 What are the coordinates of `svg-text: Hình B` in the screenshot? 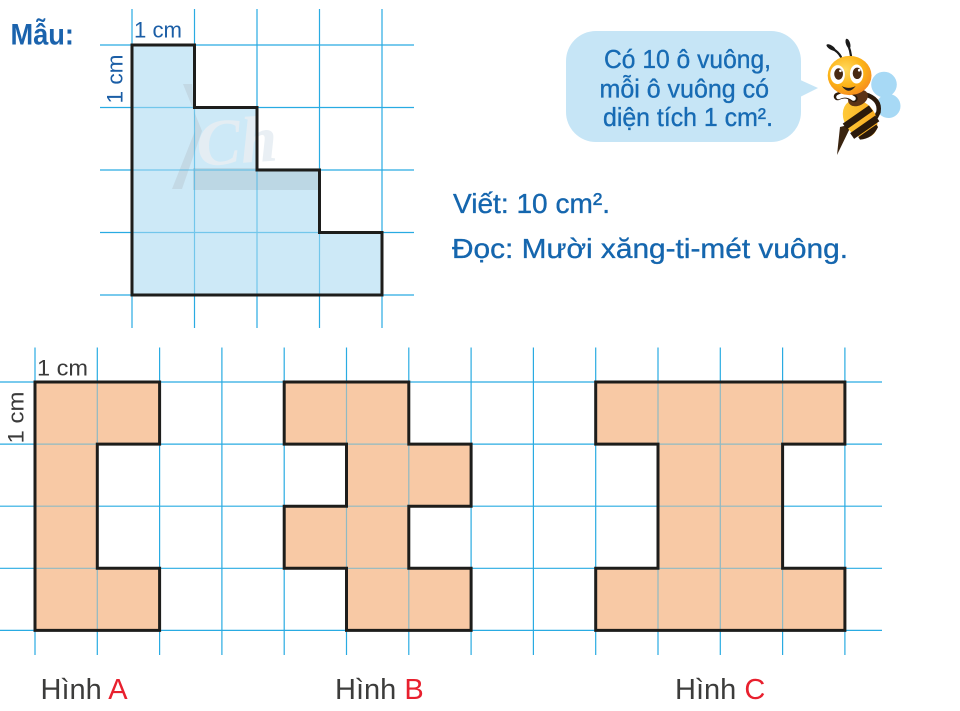 It's located at (379, 690).